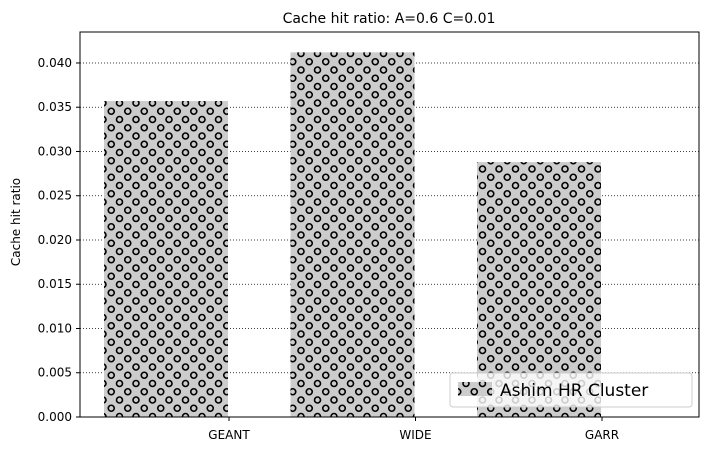  Describe the element at coordinates (55, 284) in the screenshot. I see `y-tick-label: 0.015` at that location.